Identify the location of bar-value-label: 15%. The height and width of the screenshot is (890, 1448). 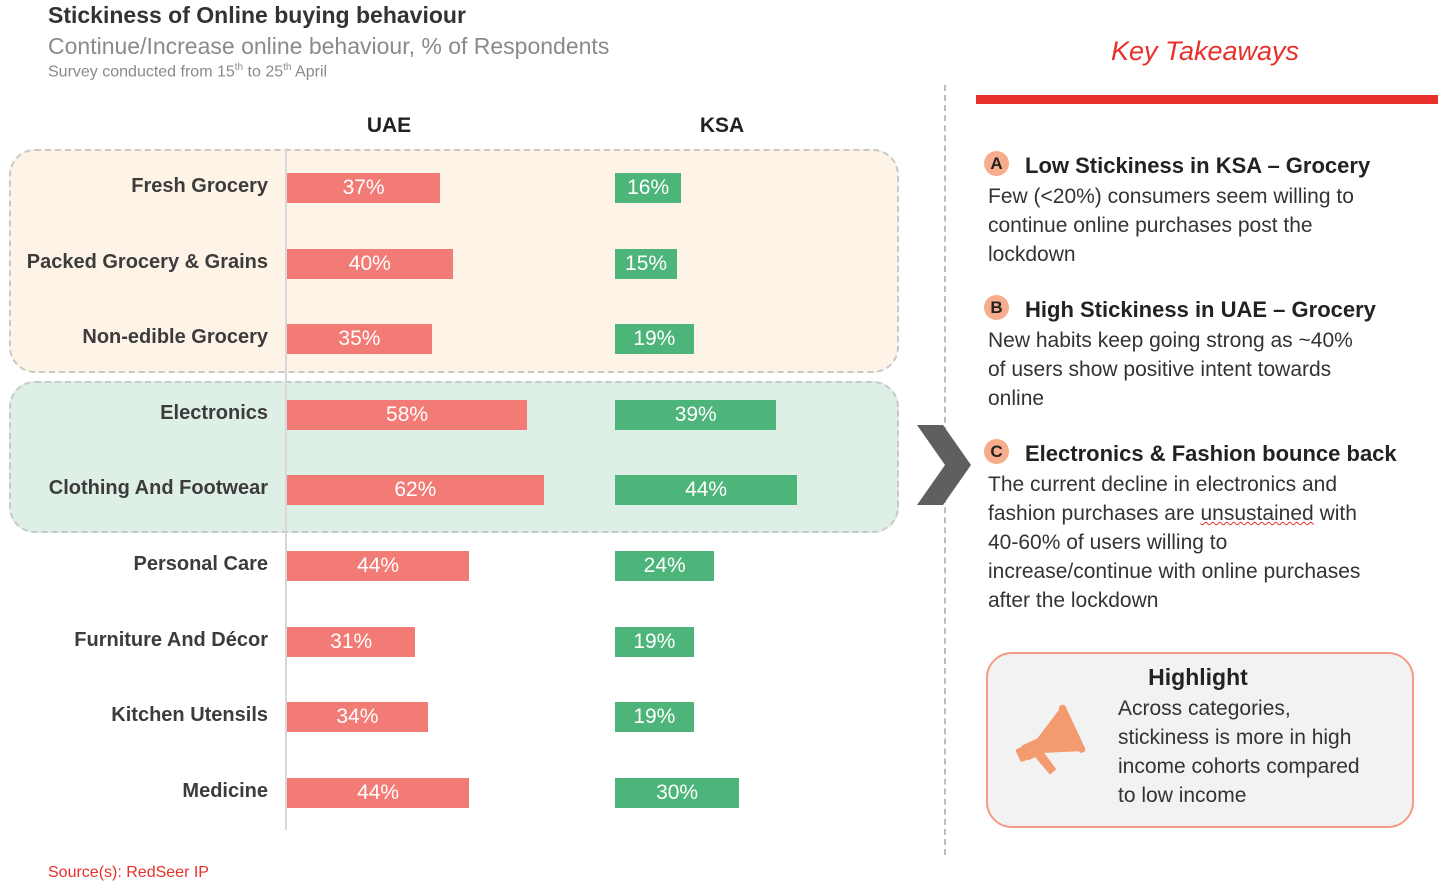
(646, 263).